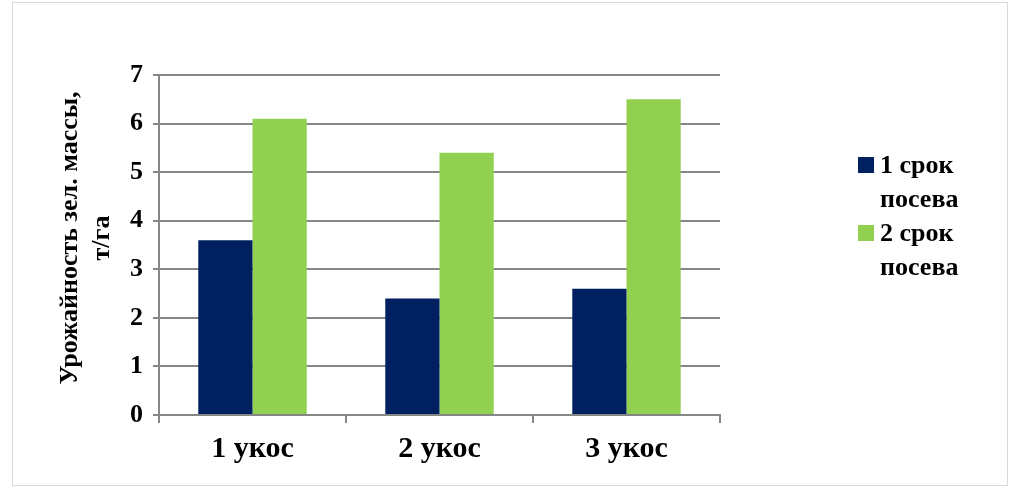 The image size is (1022, 489). What do you see at coordinates (136, 170) in the screenshot?
I see `y-tick-label: 5` at bounding box center [136, 170].